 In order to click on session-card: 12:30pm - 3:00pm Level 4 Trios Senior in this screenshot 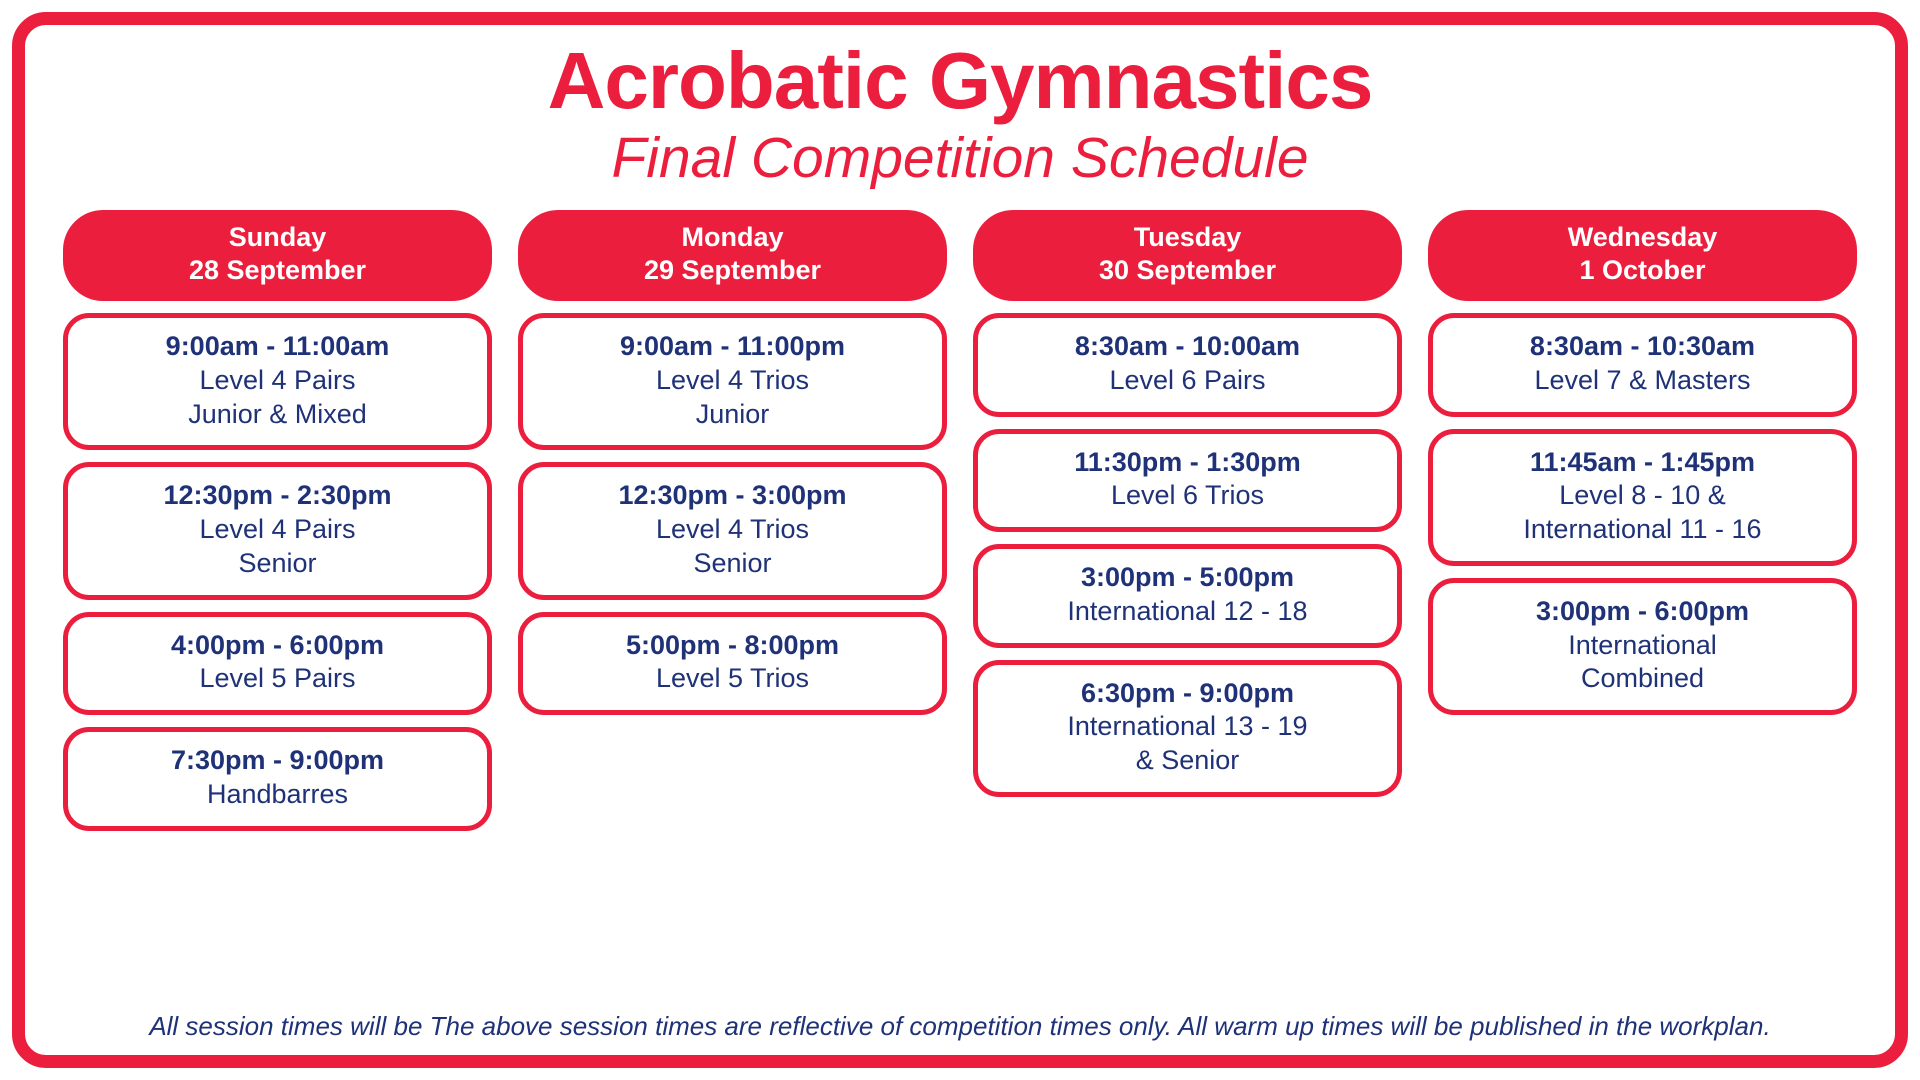, I will do `click(732, 531)`.